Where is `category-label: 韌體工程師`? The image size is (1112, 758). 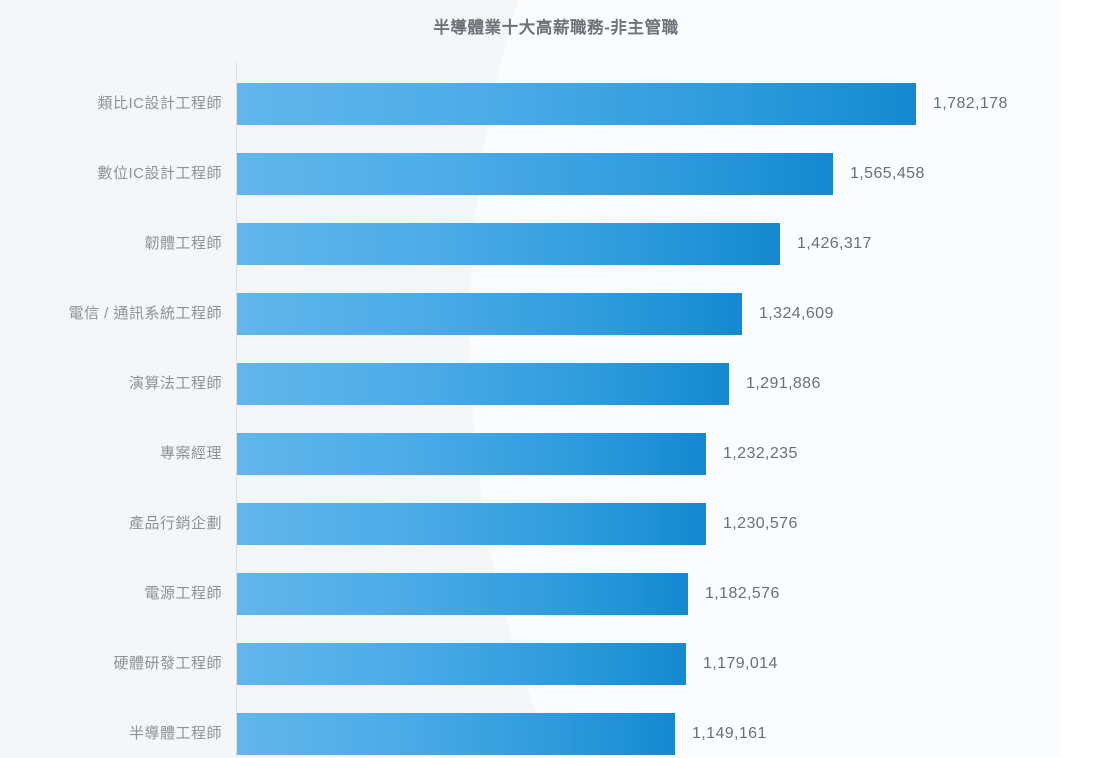 category-label: 韌體工程師 is located at coordinates (183, 243).